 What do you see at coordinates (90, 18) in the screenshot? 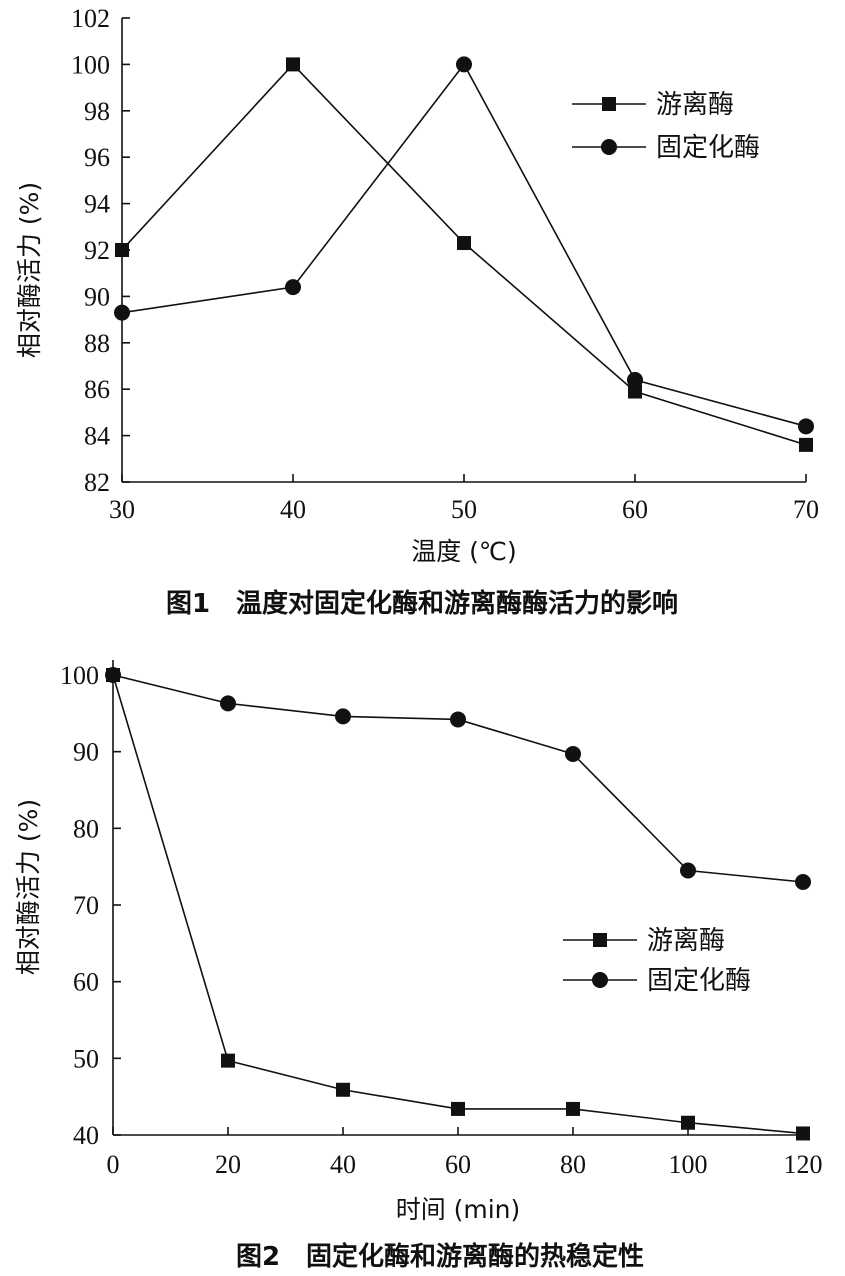
I see `y-tick-label: 102` at bounding box center [90, 18].